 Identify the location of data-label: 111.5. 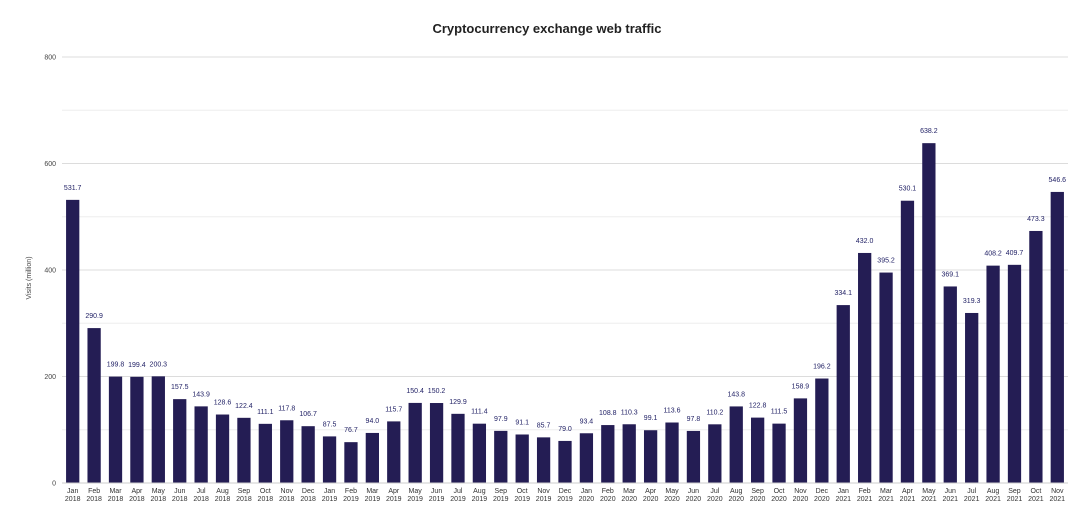
(779, 412).